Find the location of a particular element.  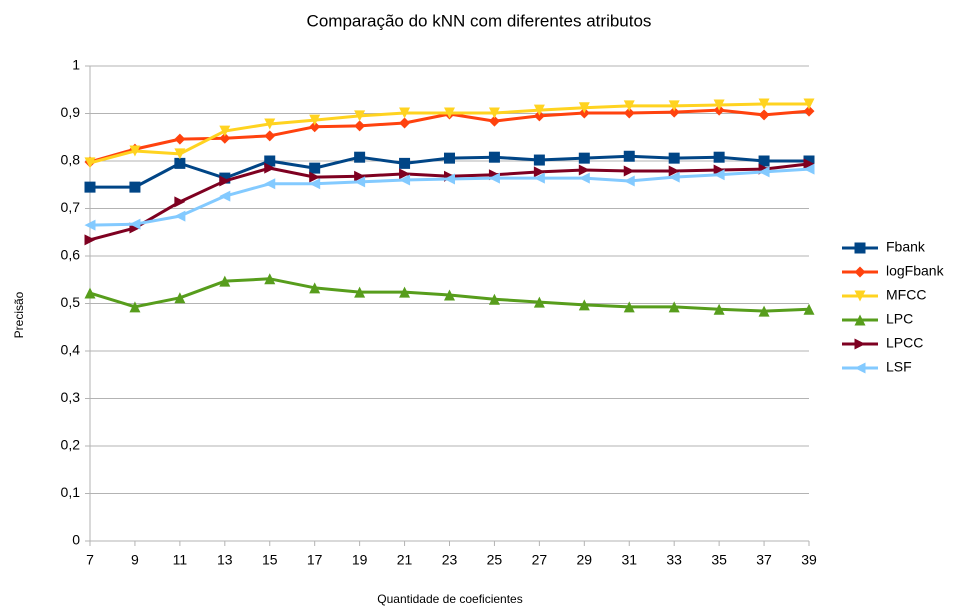

y-tick-label: 0,9 is located at coordinates (71, 112).